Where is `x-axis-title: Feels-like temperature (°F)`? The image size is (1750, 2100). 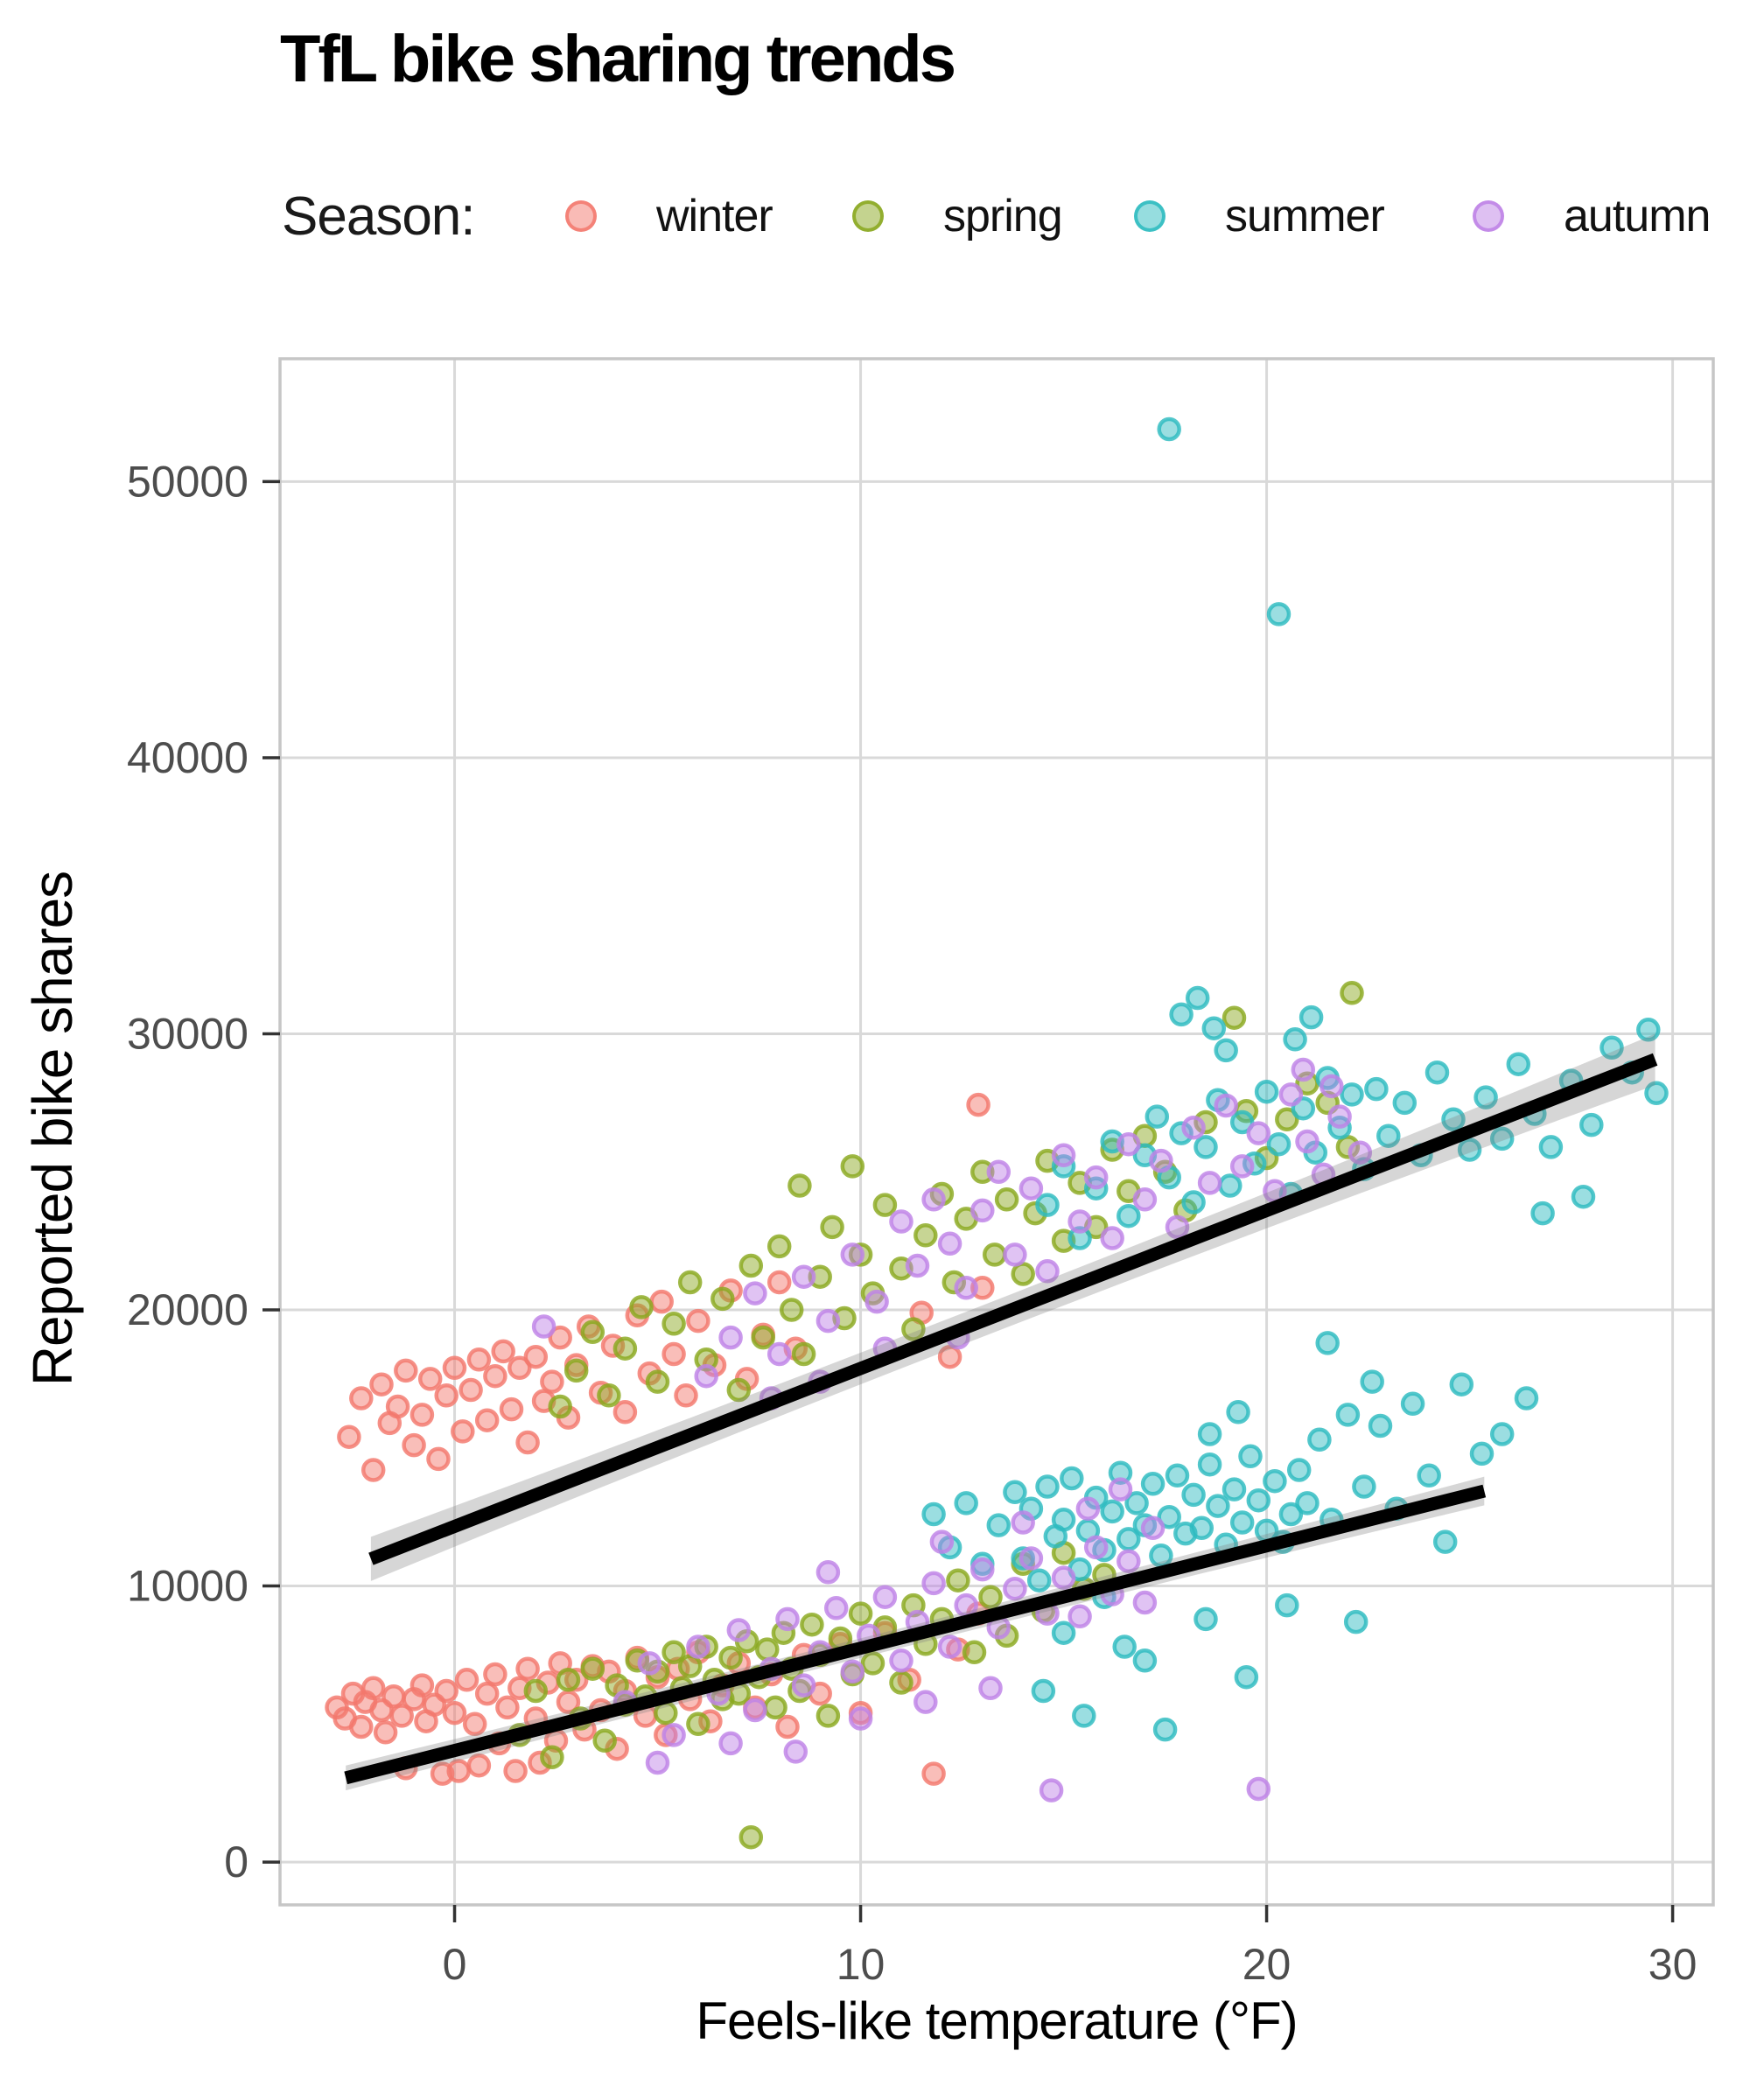
x-axis-title: Feels-like temperature (°F) is located at coordinates (996, 2021).